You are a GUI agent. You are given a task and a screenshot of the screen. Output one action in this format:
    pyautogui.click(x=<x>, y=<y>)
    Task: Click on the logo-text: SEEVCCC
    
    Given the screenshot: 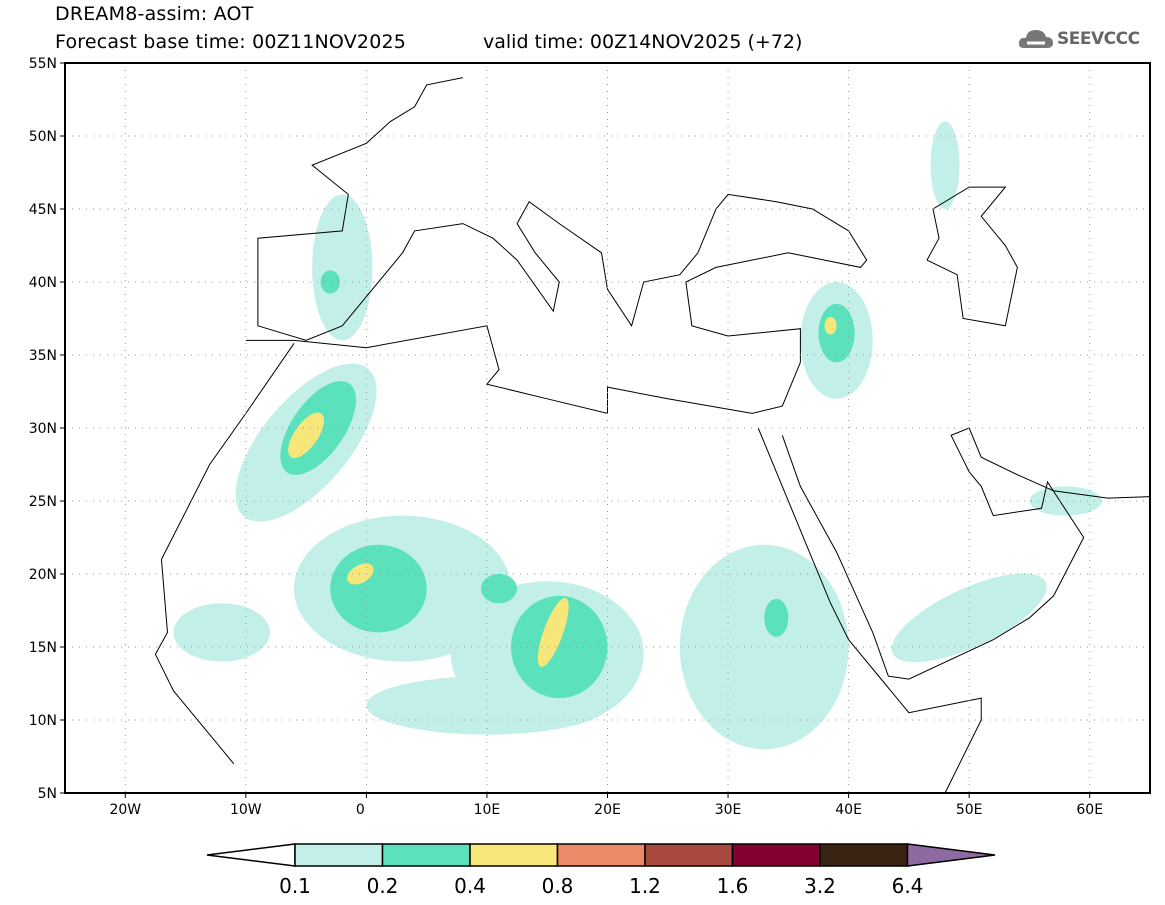 What is the action you would take?
    pyautogui.click(x=1098, y=39)
    